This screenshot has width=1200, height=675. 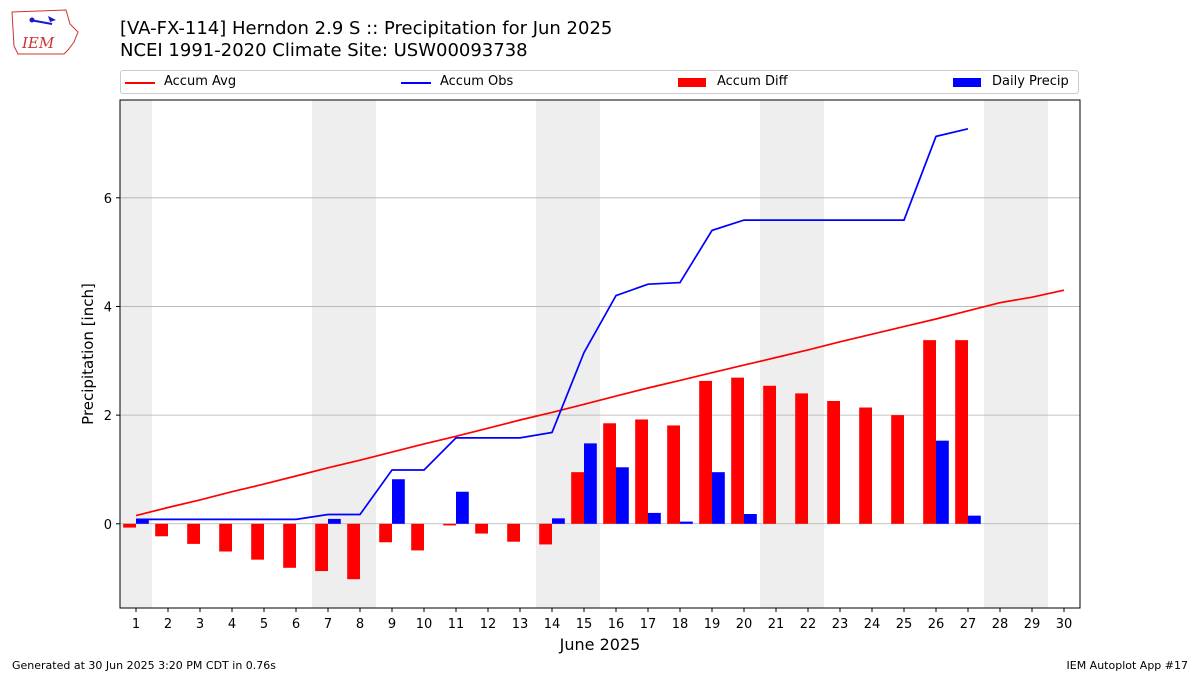 I want to click on legend-swatch-accum-diff, so click(x=692, y=82).